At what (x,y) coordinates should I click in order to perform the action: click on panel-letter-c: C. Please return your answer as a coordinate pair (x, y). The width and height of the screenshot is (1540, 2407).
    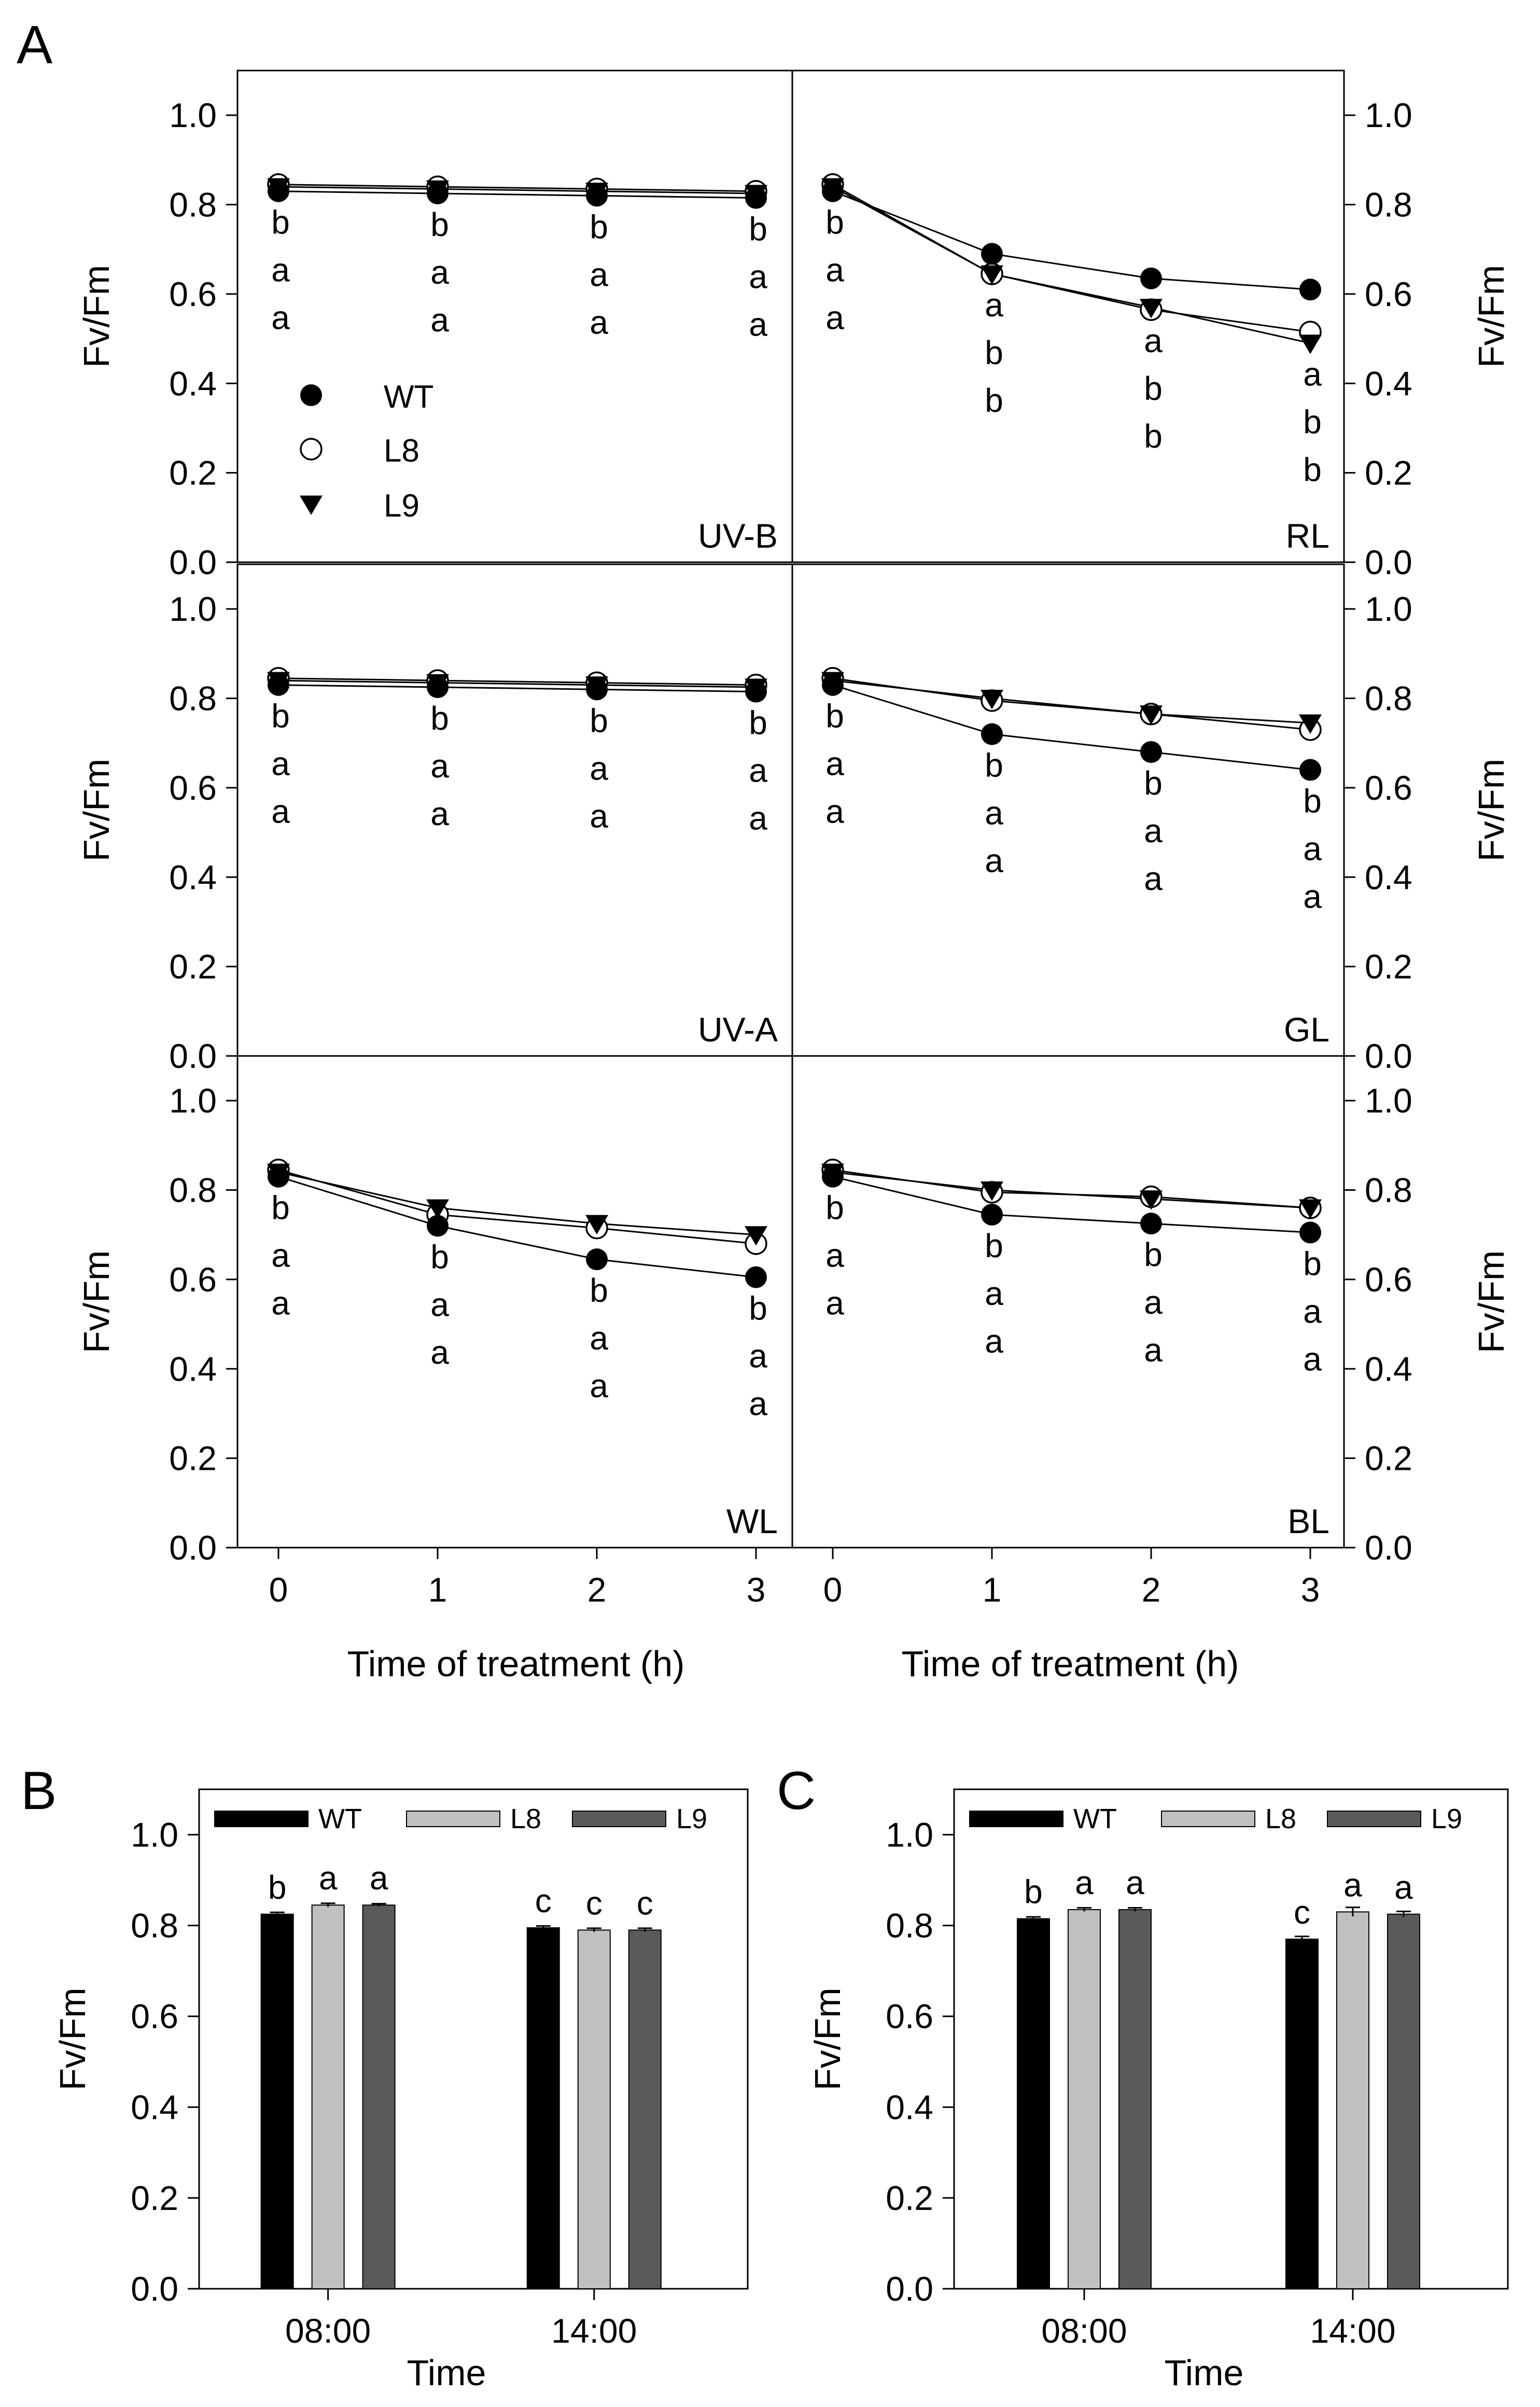
    Looking at the image, I should click on (796, 1791).